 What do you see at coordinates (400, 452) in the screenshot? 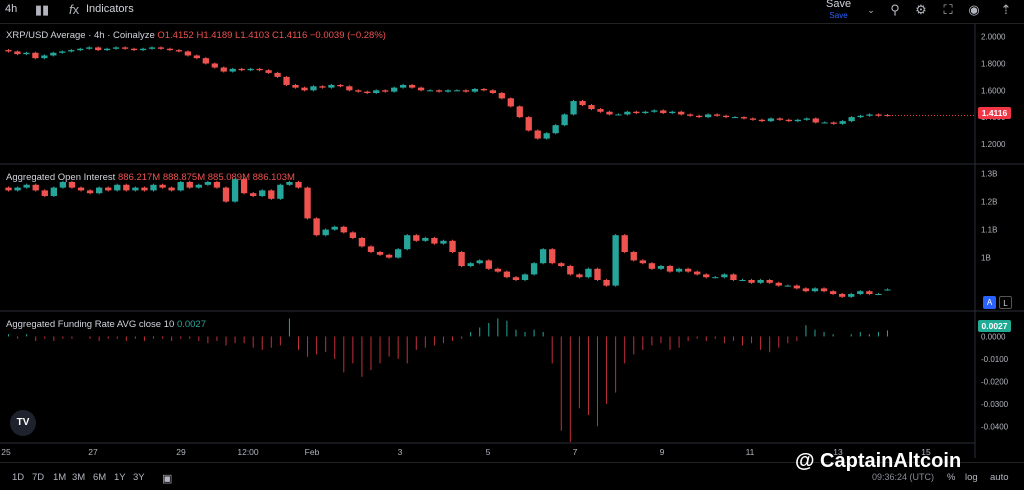
I see `x-tick-label: 3` at bounding box center [400, 452].